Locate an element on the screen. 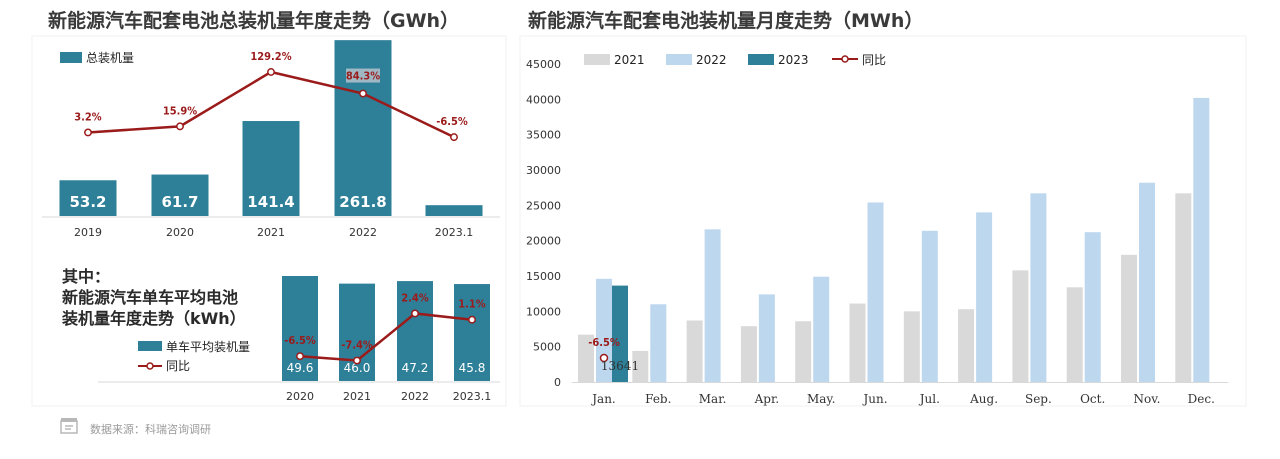  x-tick-label-month: May. is located at coordinates (821, 399).